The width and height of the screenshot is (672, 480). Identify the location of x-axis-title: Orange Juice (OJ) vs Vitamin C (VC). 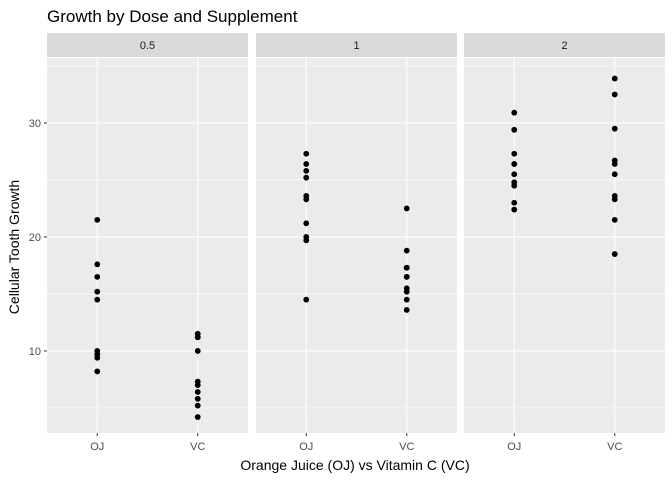
(354, 465).